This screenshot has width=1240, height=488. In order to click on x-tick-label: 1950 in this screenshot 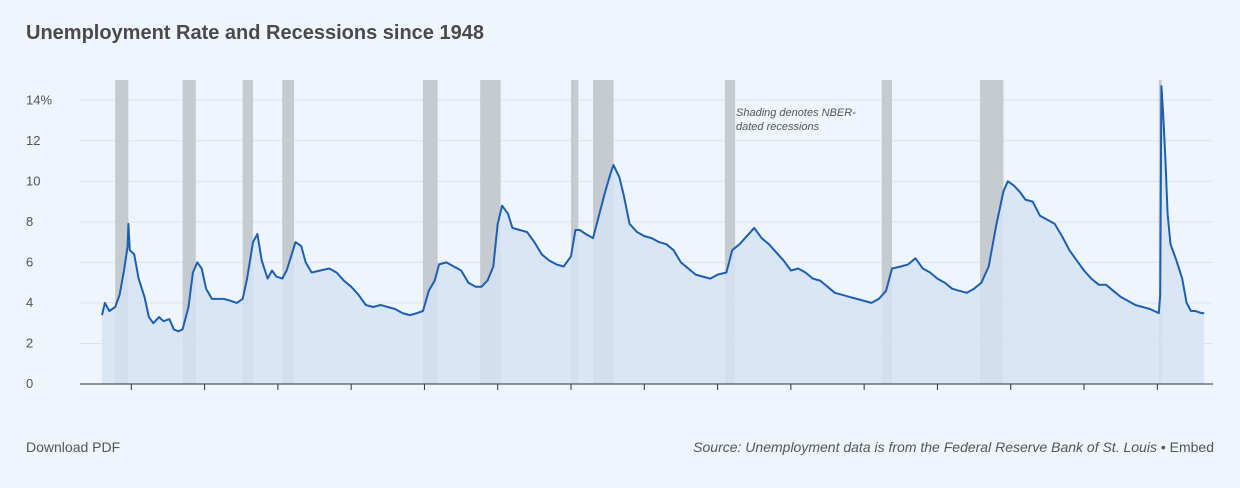, I will do `click(131, 399)`.